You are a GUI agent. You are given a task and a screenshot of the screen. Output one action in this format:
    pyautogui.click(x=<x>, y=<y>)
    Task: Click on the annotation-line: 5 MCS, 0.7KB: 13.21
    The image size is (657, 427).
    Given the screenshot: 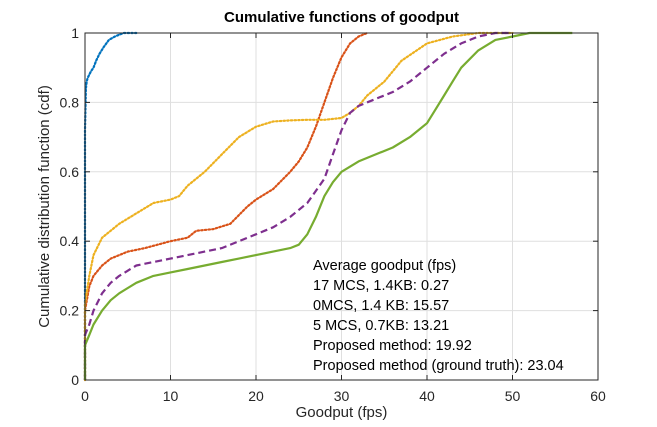 What is the action you would take?
    pyautogui.click(x=381, y=326)
    